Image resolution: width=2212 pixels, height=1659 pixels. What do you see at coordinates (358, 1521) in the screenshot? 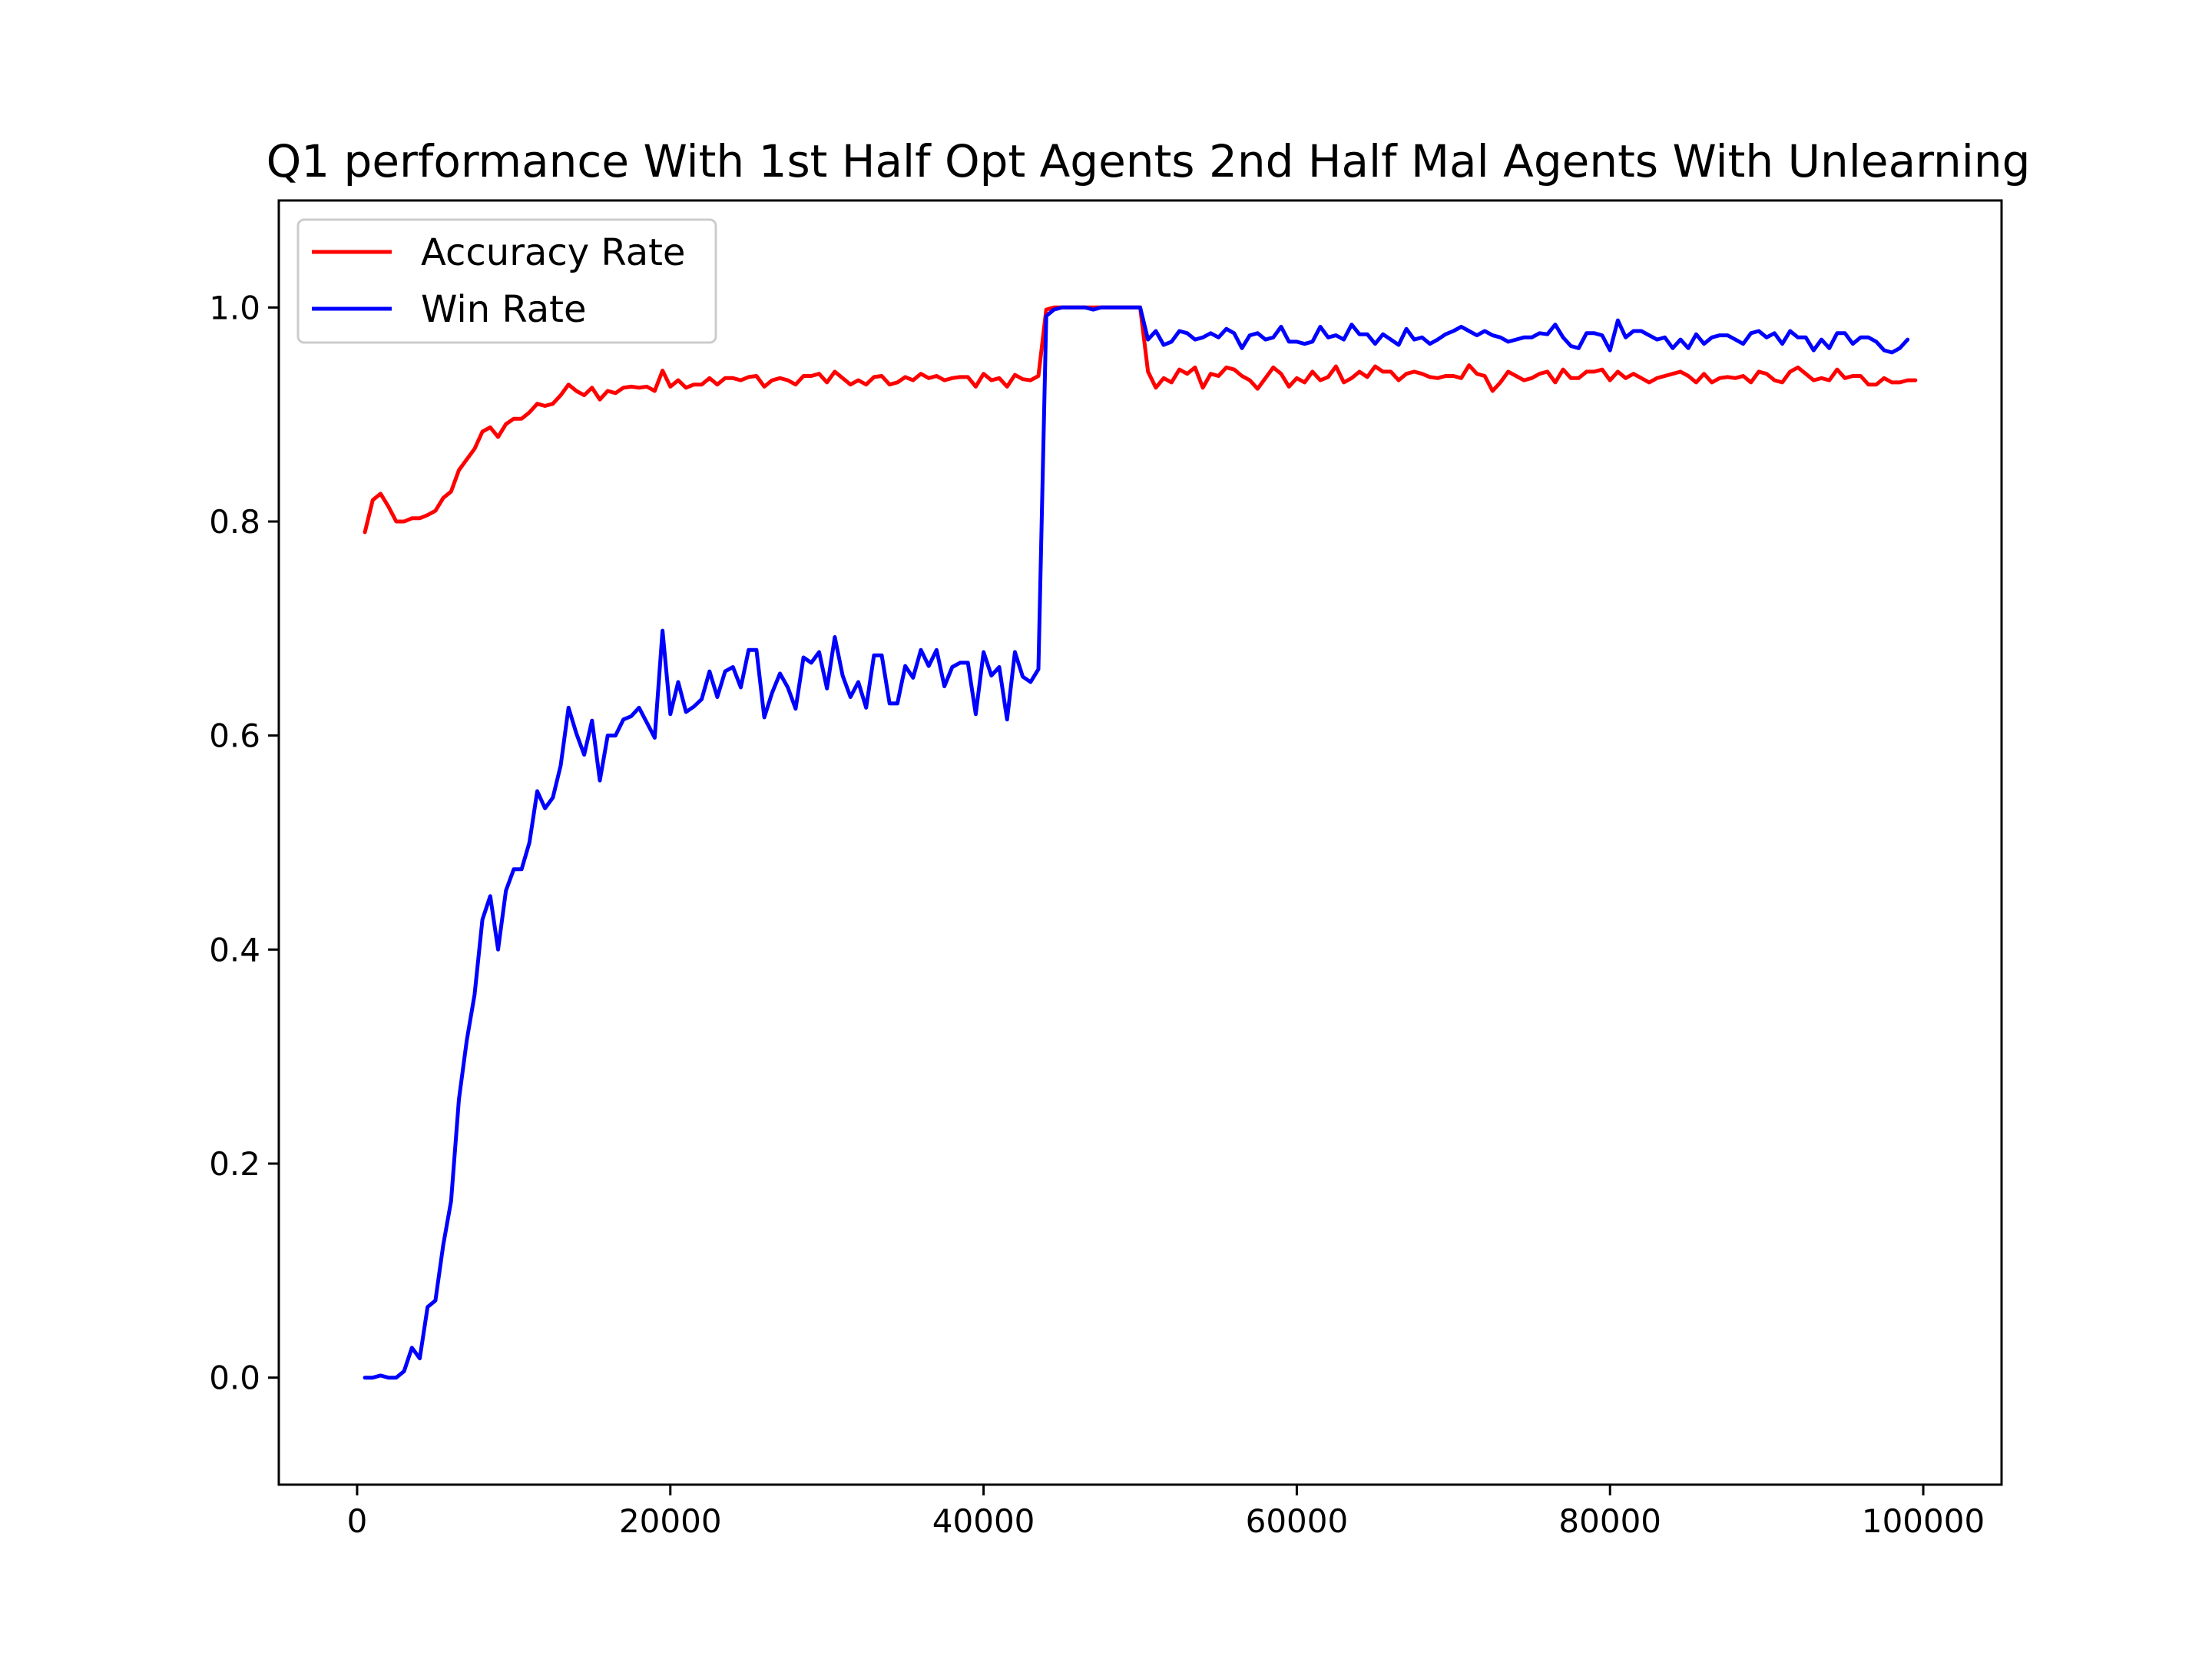
I see `x-tick-label: 0` at bounding box center [358, 1521].